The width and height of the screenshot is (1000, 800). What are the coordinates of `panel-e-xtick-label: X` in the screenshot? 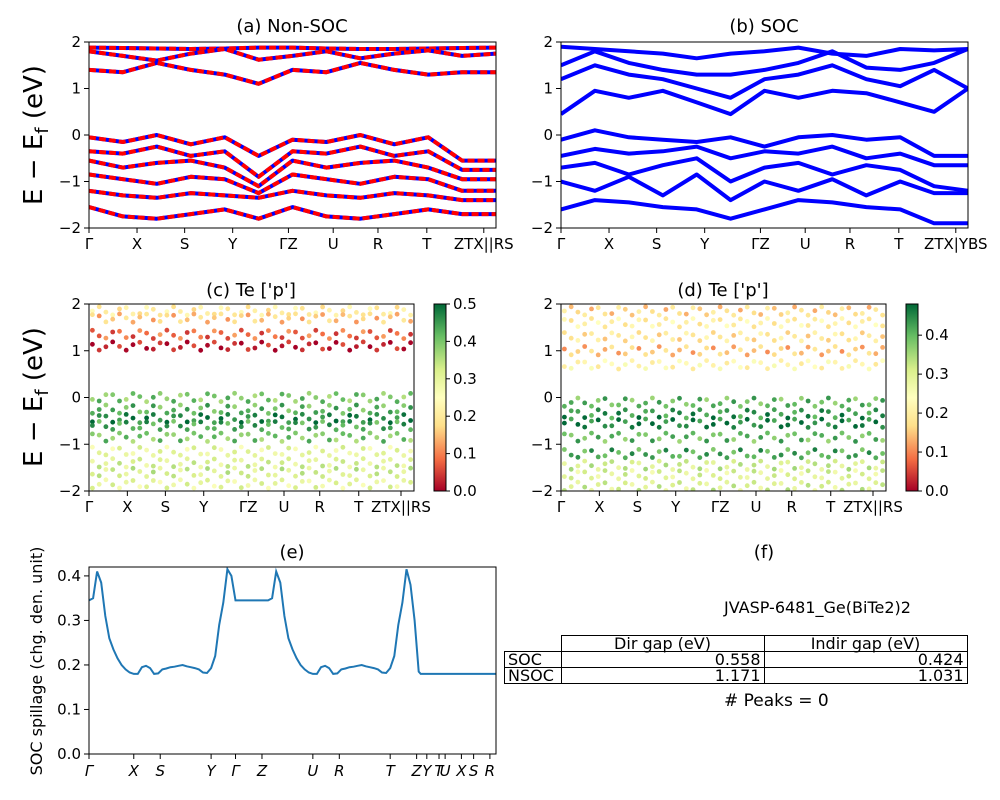 It's located at (134, 771).